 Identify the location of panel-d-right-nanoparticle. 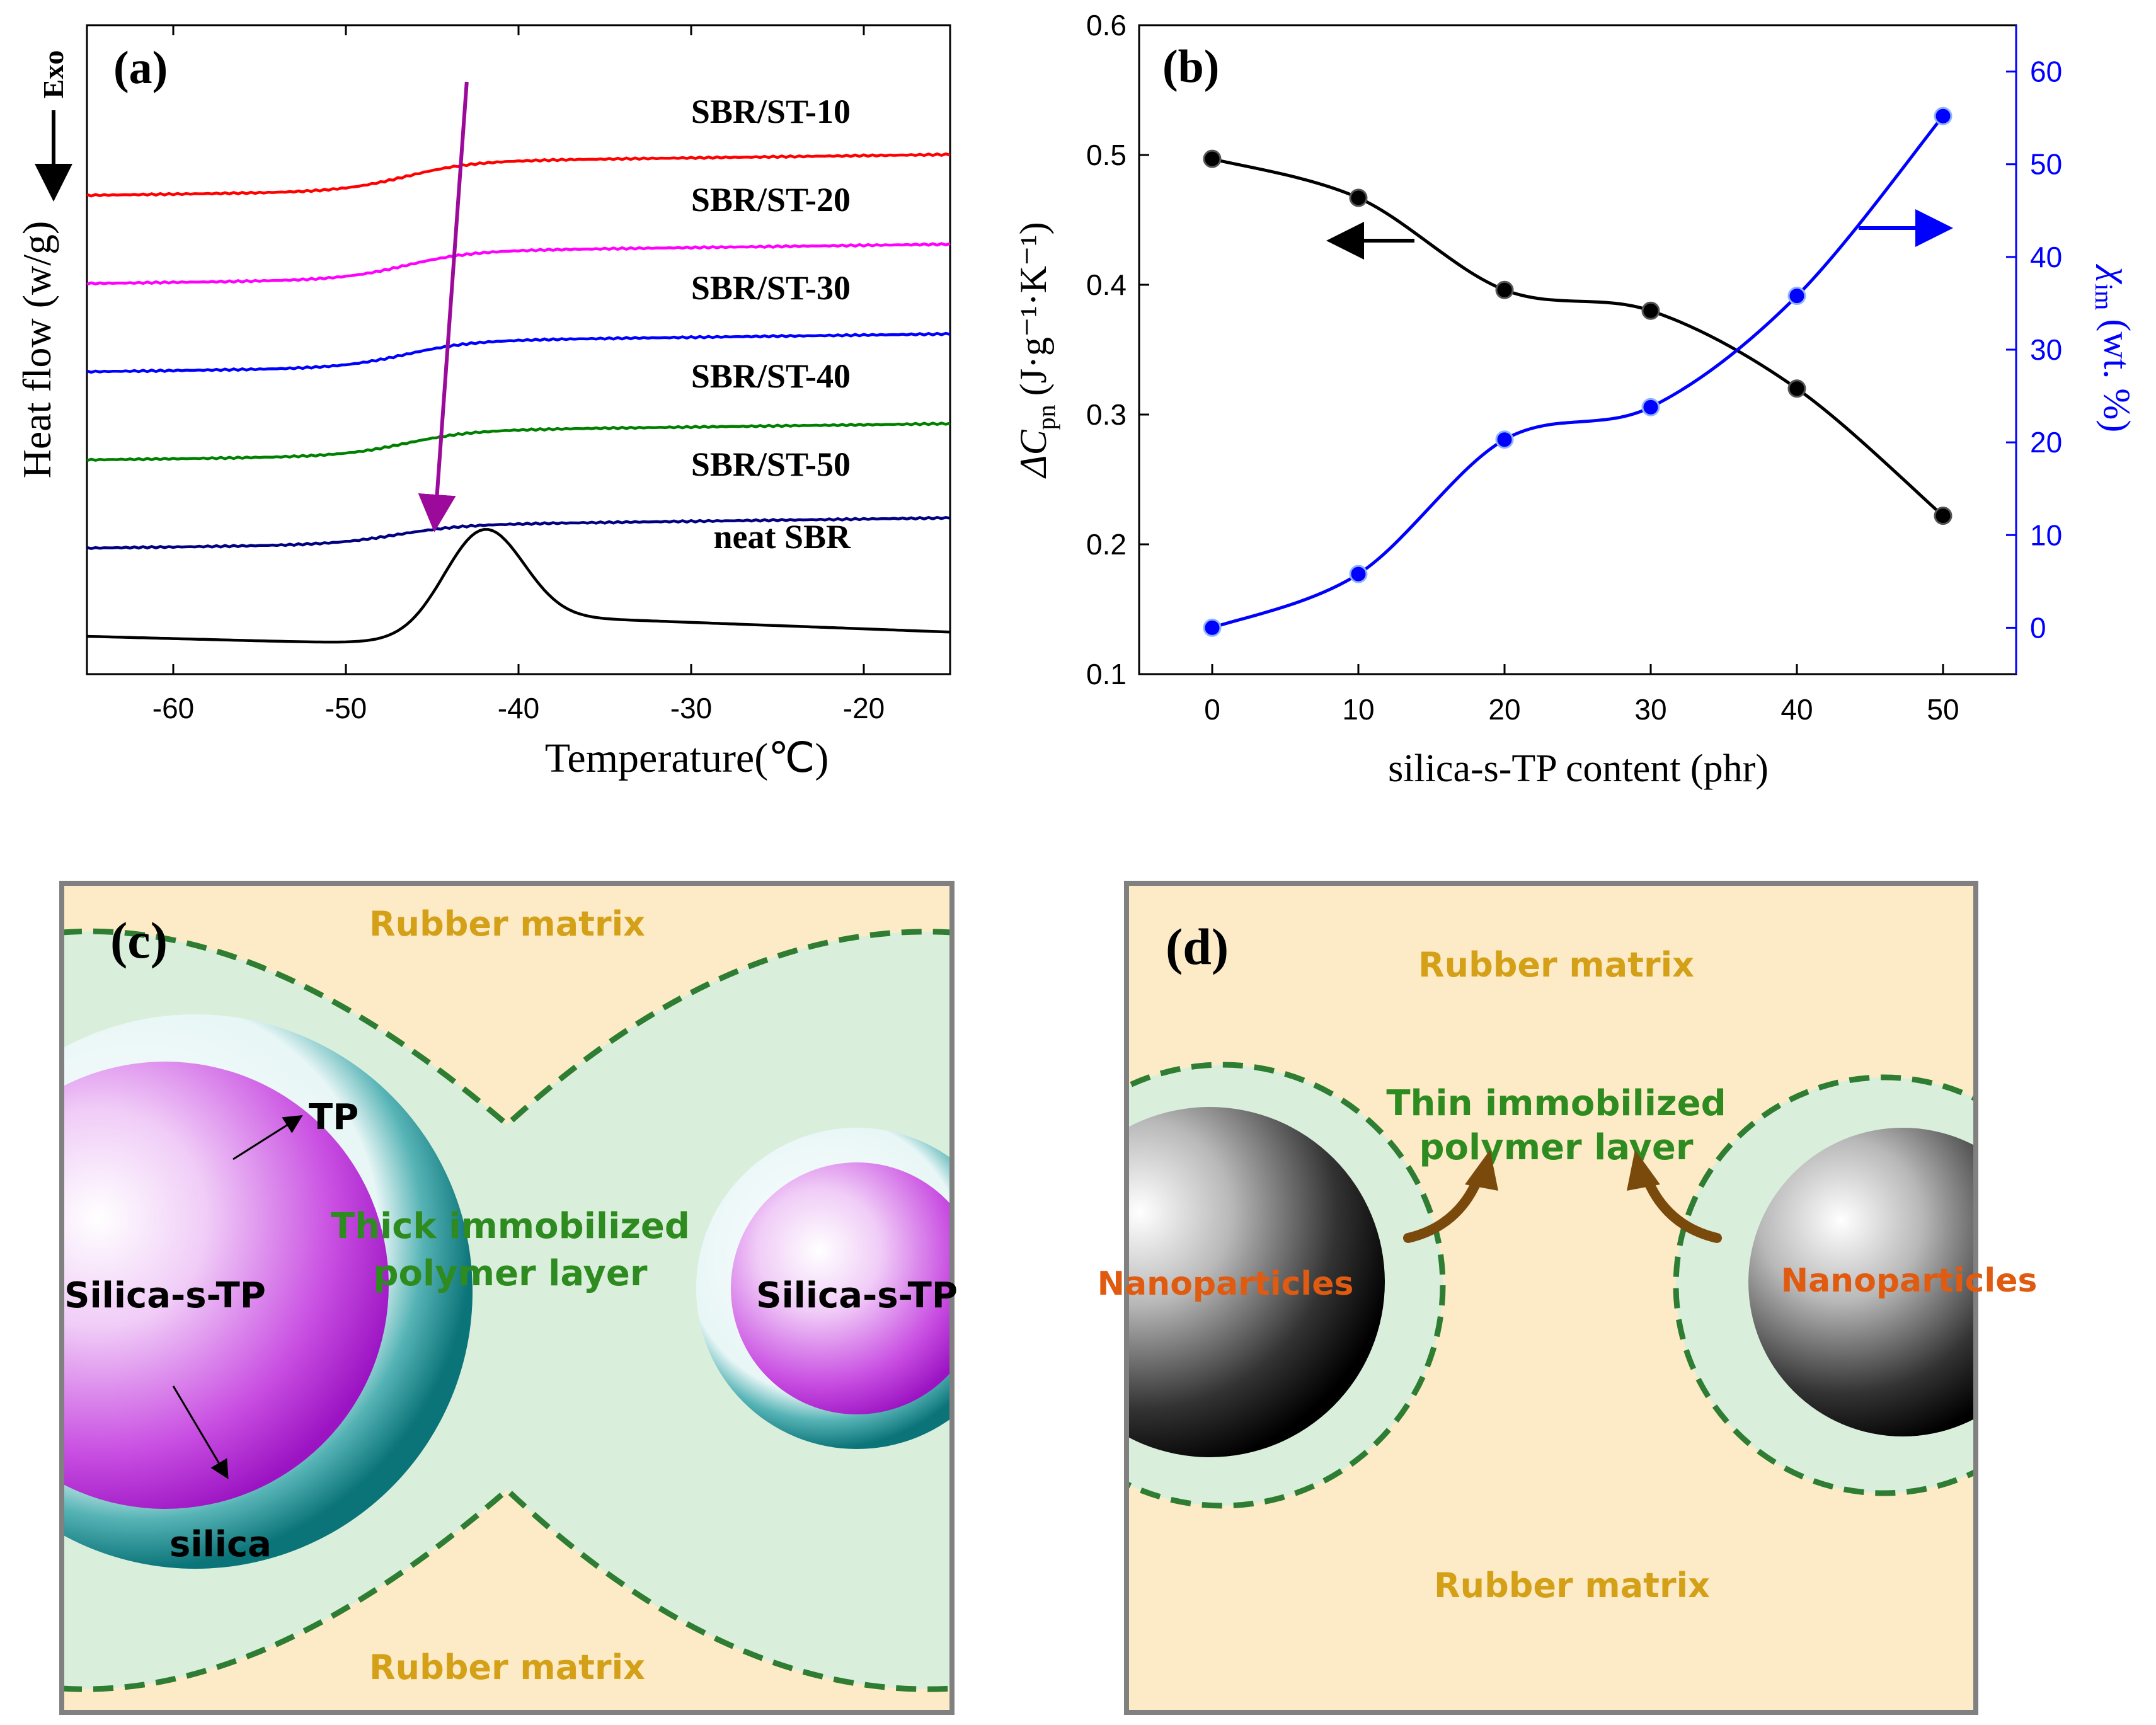
(1862, 1282).